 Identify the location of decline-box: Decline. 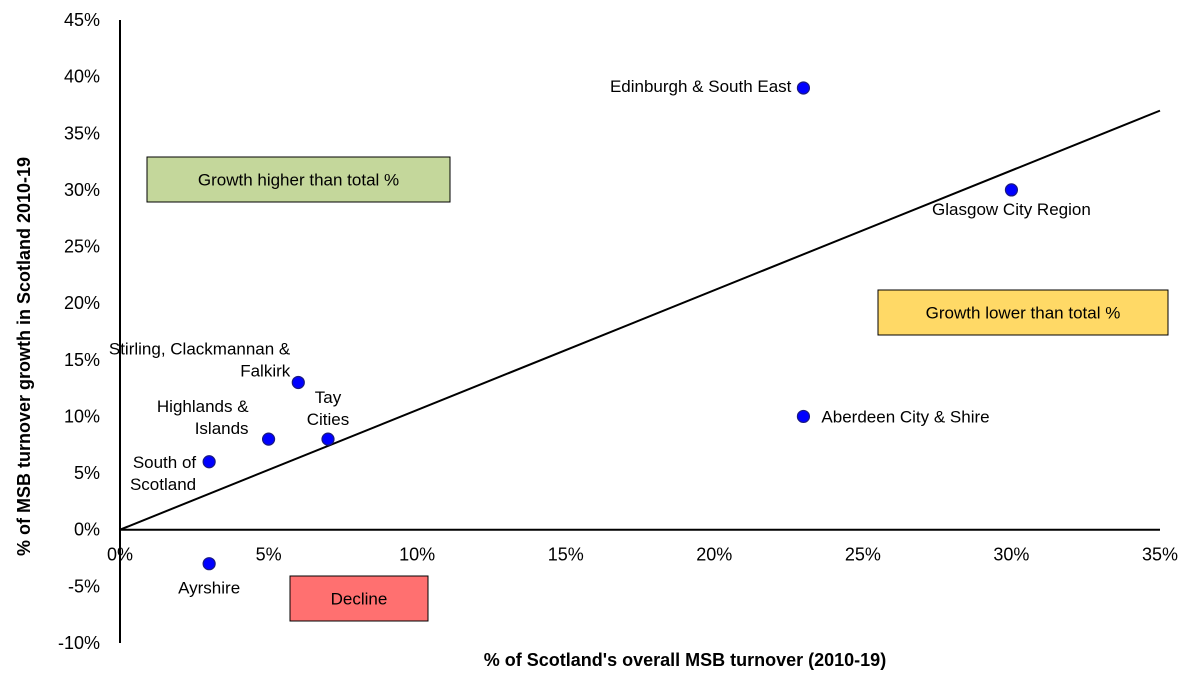
(359, 598).